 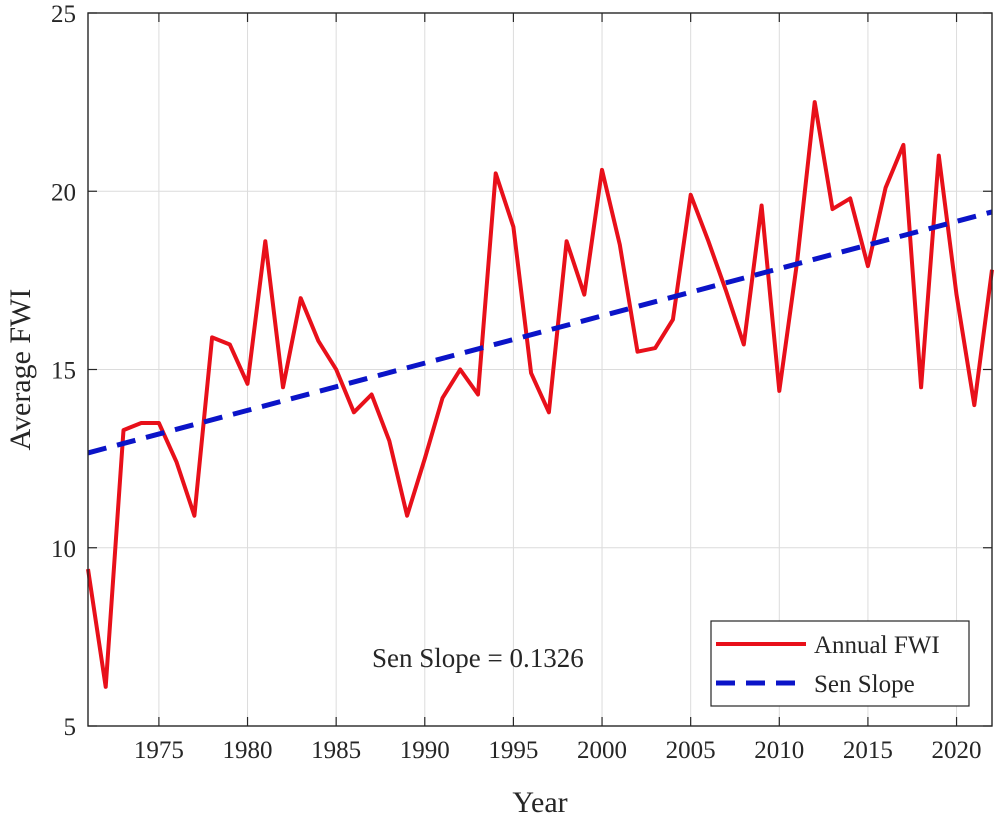 I want to click on legend-label-sen-slope: Sen Slope, so click(x=864, y=684).